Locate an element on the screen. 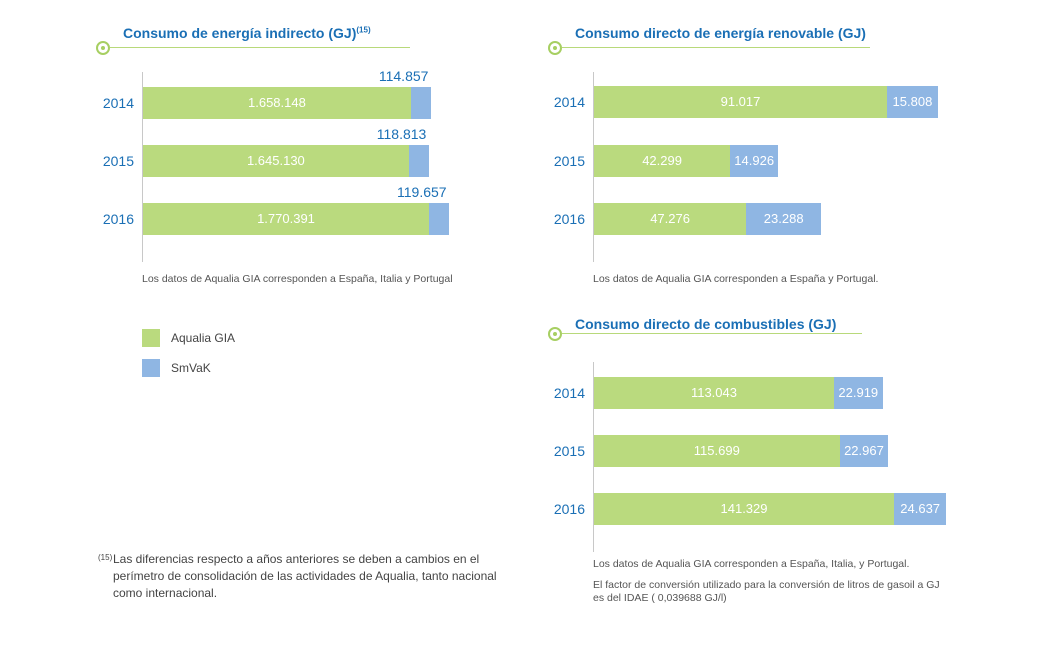 Image resolution: width=1040 pixels, height=668 pixels. value-label-smvak: 22.919 is located at coordinates (858, 392).